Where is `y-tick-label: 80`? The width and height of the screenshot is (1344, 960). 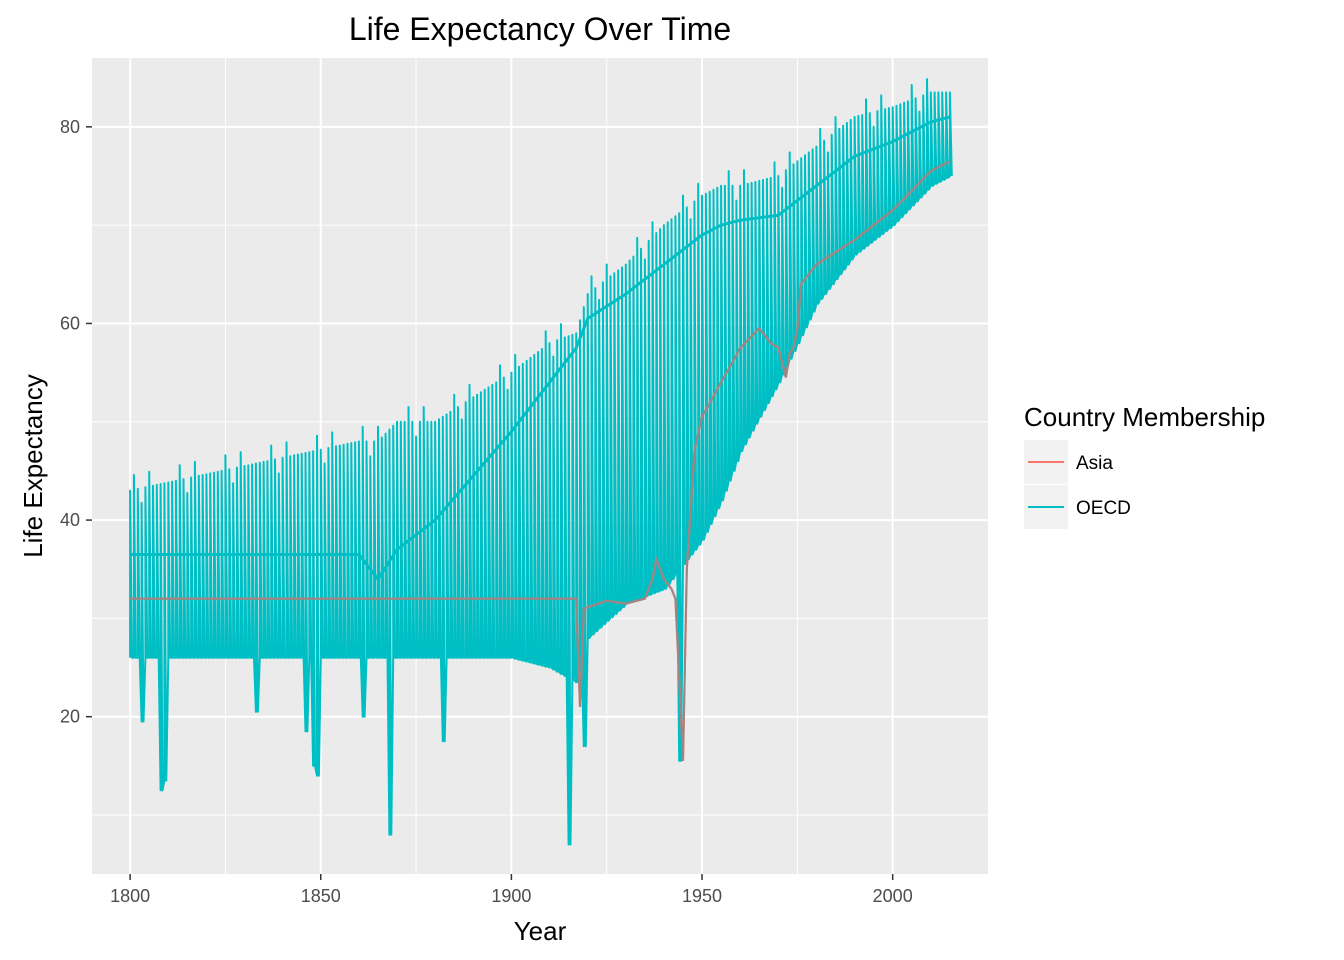
y-tick-label: 80 is located at coordinates (70, 127).